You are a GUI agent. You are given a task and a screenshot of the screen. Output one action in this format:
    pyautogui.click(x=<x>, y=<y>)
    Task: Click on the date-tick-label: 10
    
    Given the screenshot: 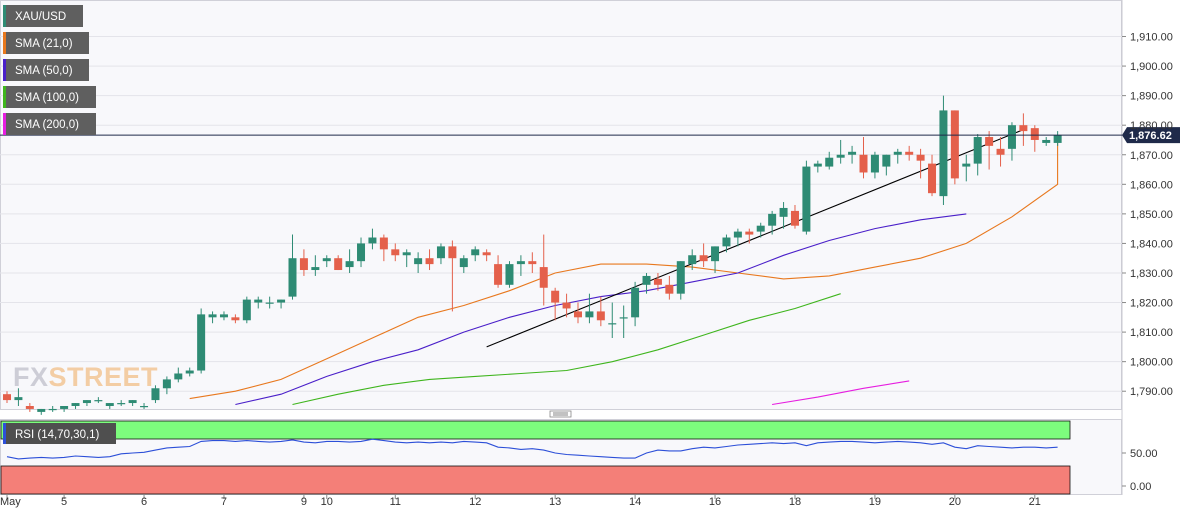 What is the action you would take?
    pyautogui.click(x=327, y=502)
    